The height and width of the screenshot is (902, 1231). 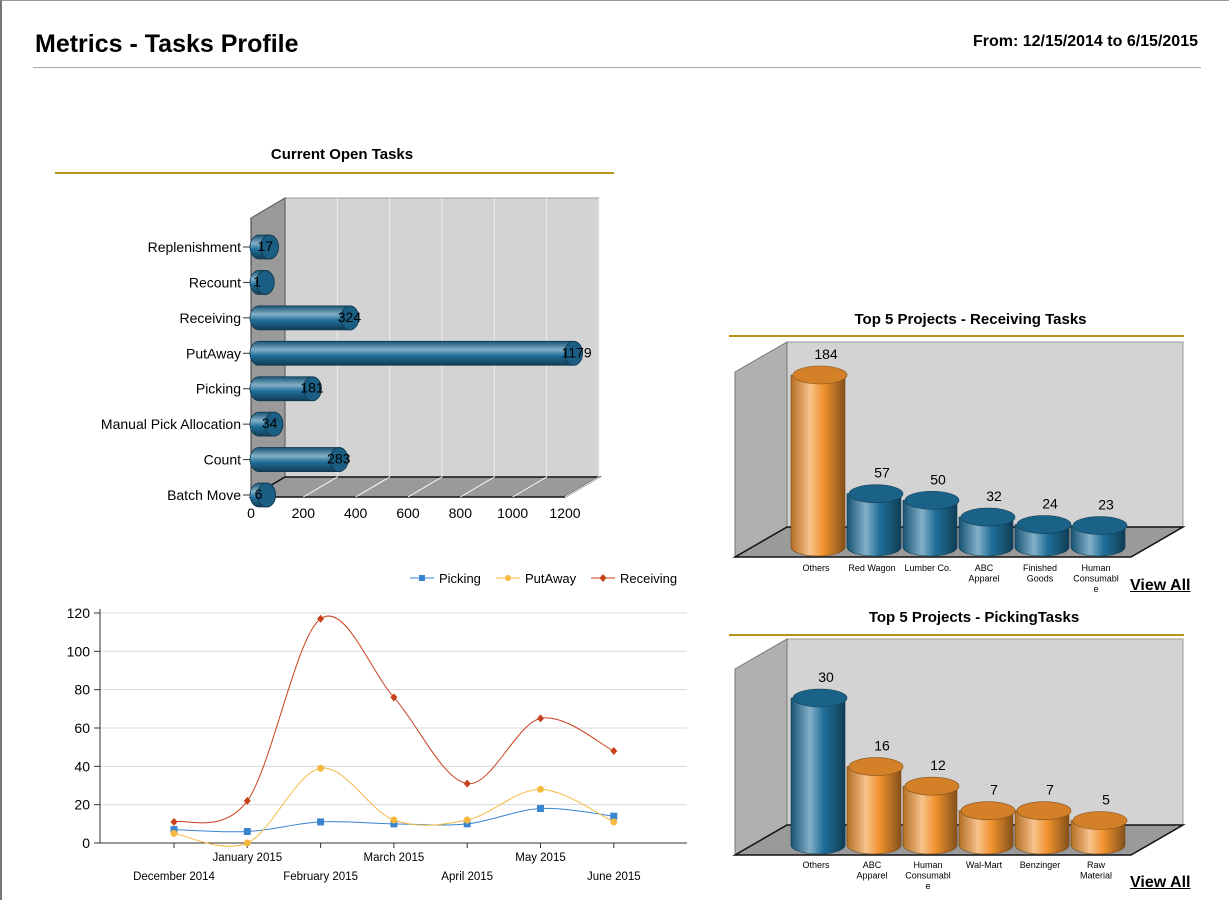 What do you see at coordinates (1106, 800) in the screenshot?
I see `picking-value-label: 5` at bounding box center [1106, 800].